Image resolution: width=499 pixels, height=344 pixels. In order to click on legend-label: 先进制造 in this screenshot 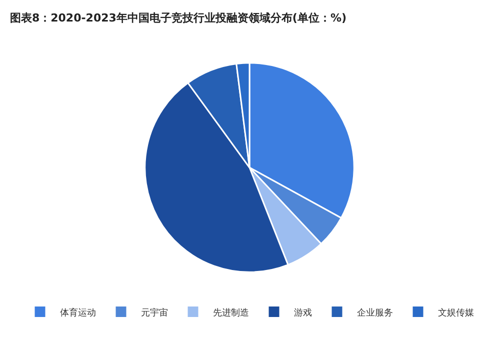, I will do `click(231, 312)`.